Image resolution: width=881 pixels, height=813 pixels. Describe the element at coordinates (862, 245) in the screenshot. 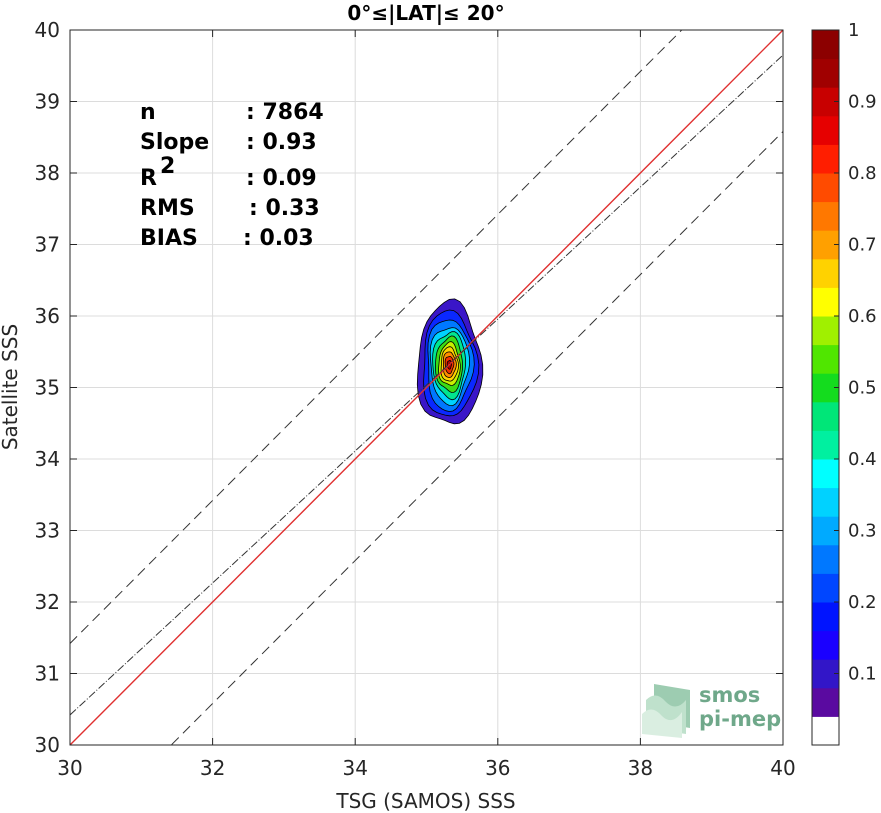

I see `colorbar-tick-label: 0.7` at that location.